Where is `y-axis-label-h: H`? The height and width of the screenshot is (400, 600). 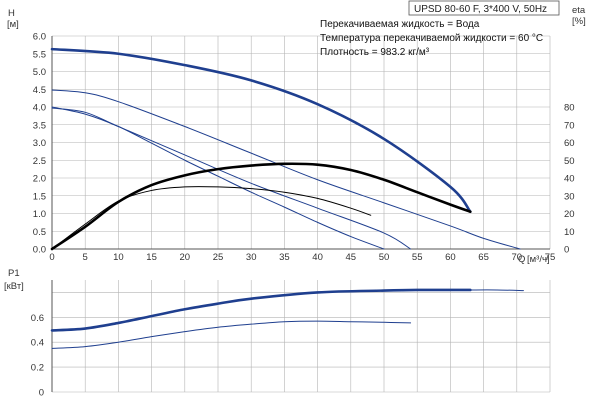
y-axis-label-h: H is located at coordinates (11, 13).